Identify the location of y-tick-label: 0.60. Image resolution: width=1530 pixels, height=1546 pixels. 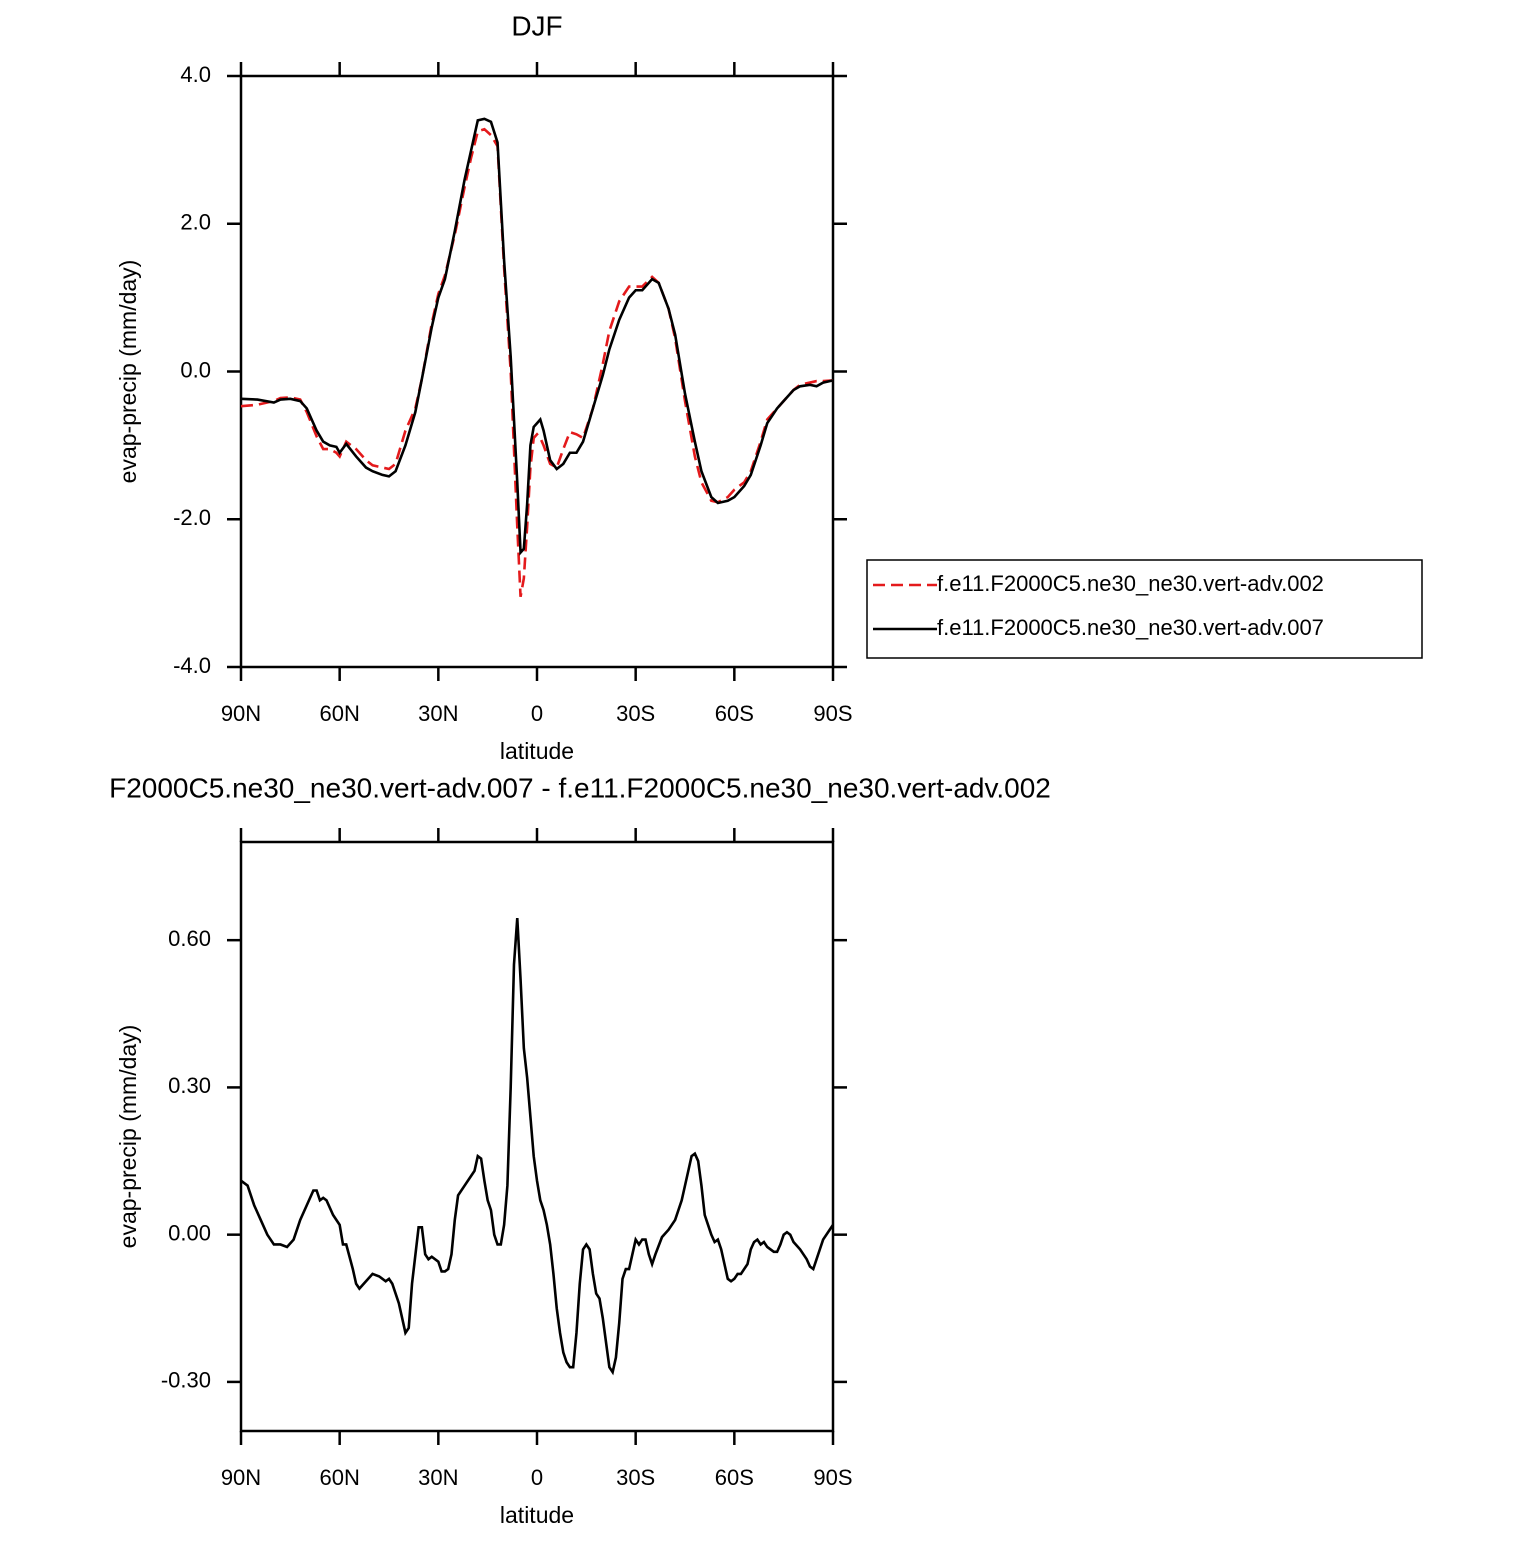
(189, 938).